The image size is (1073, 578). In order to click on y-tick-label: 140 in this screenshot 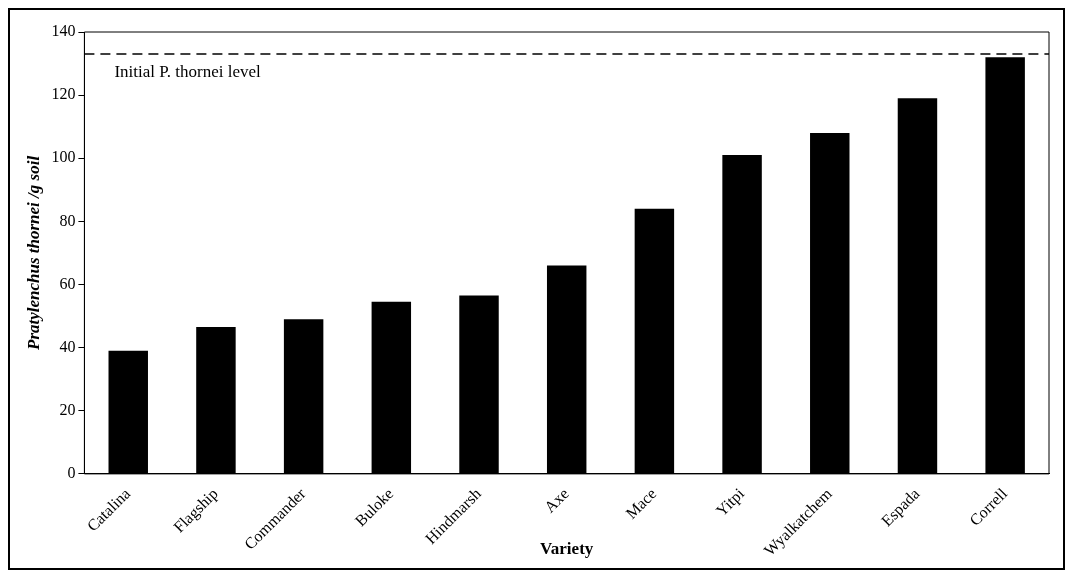, I will do `click(63, 31)`.